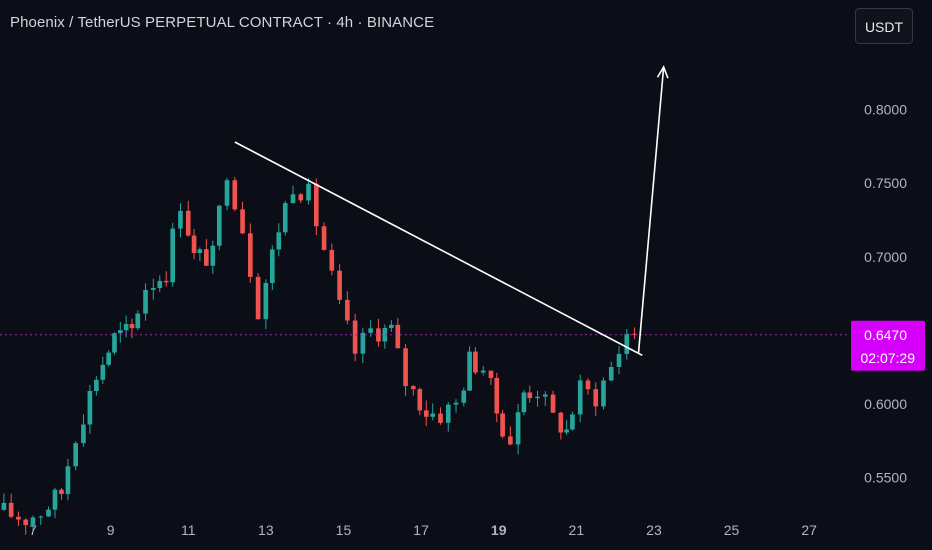 This screenshot has width=932, height=550. Describe the element at coordinates (809, 530) in the screenshot. I see `x-tick-label: 27` at that location.